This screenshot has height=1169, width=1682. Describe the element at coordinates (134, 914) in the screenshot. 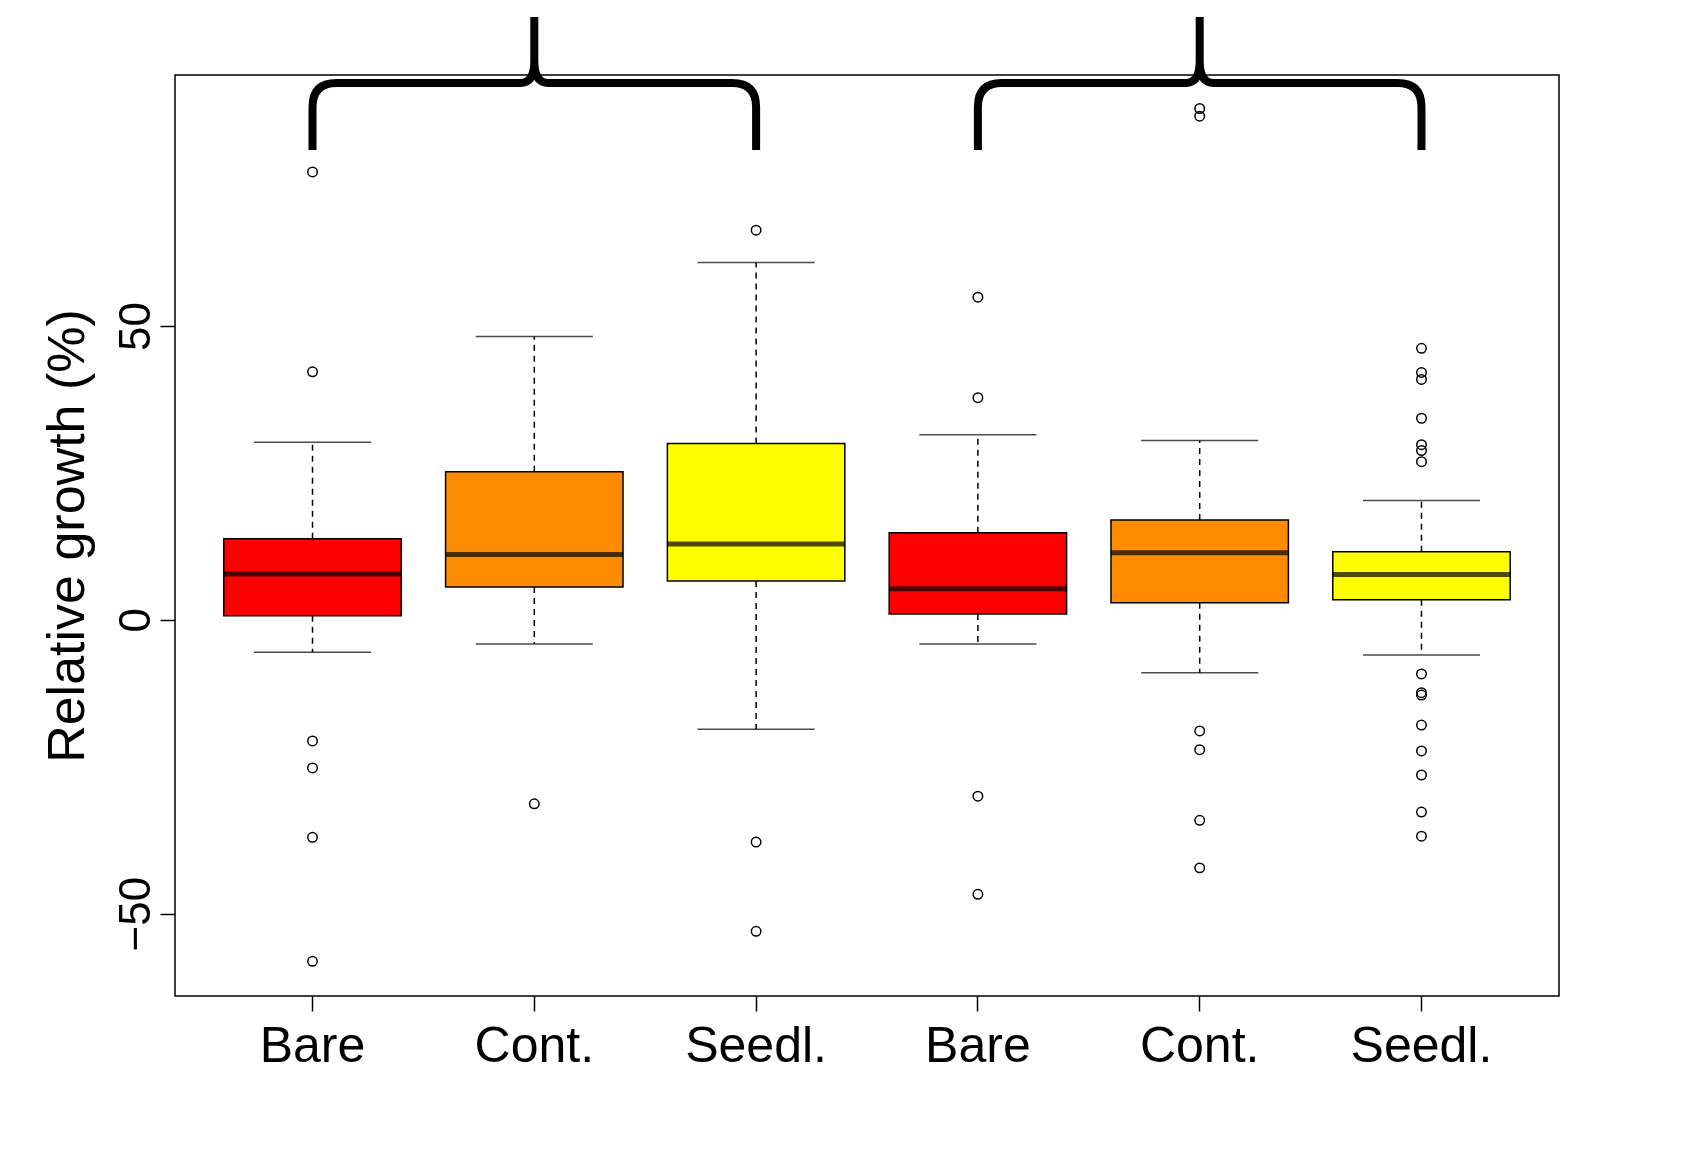

I see `y-tick-label: −50` at that location.